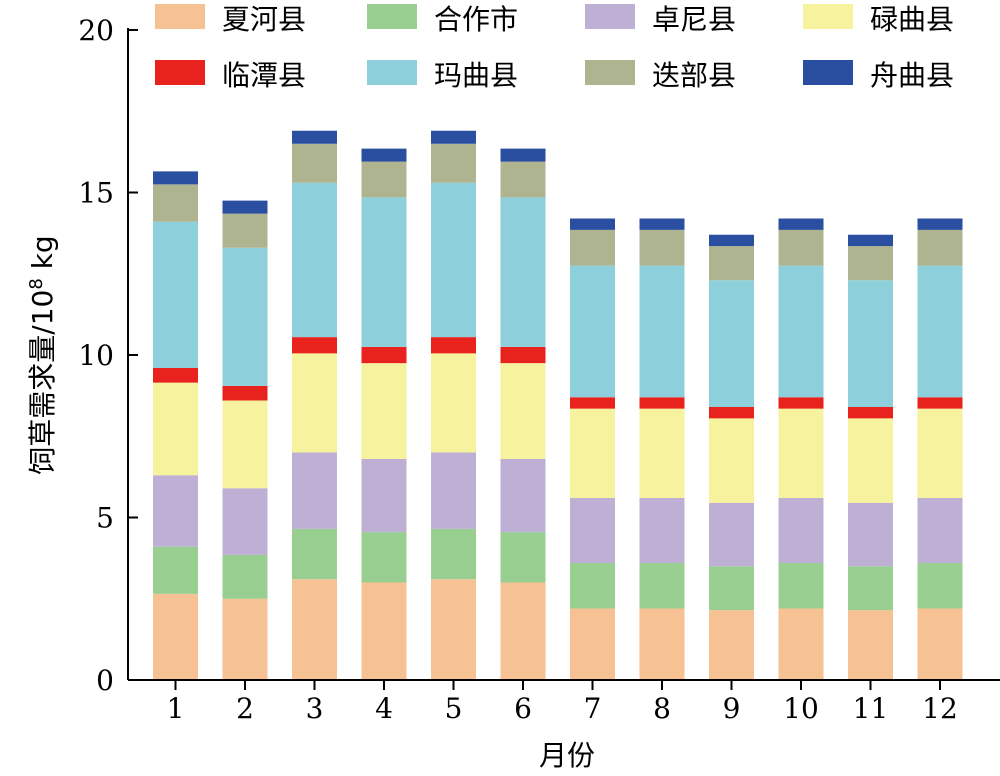 This screenshot has height=776, width=1000. What do you see at coordinates (105, 518) in the screenshot?
I see `y-tick-label: 5` at bounding box center [105, 518].